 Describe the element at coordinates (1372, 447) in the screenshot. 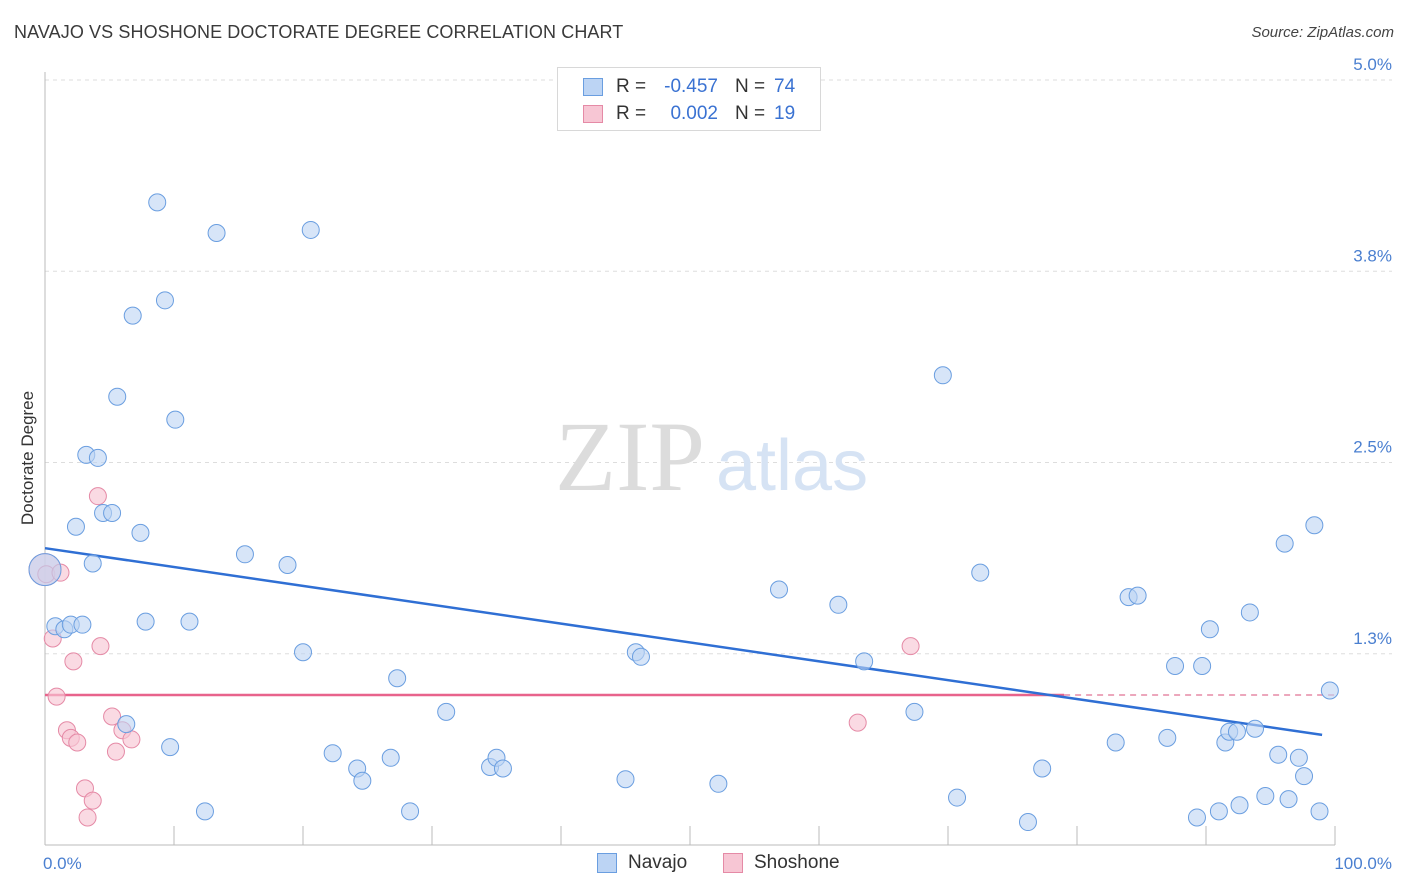

I see `y-tick-label: 2.5%` at that location.